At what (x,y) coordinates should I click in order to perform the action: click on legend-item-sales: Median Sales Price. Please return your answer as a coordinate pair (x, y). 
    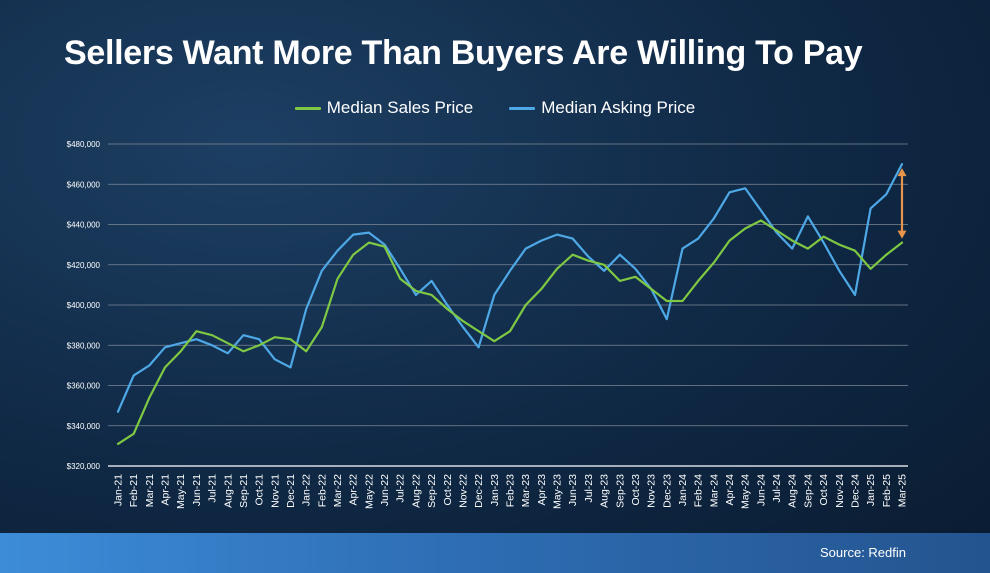
    Looking at the image, I should click on (384, 108).